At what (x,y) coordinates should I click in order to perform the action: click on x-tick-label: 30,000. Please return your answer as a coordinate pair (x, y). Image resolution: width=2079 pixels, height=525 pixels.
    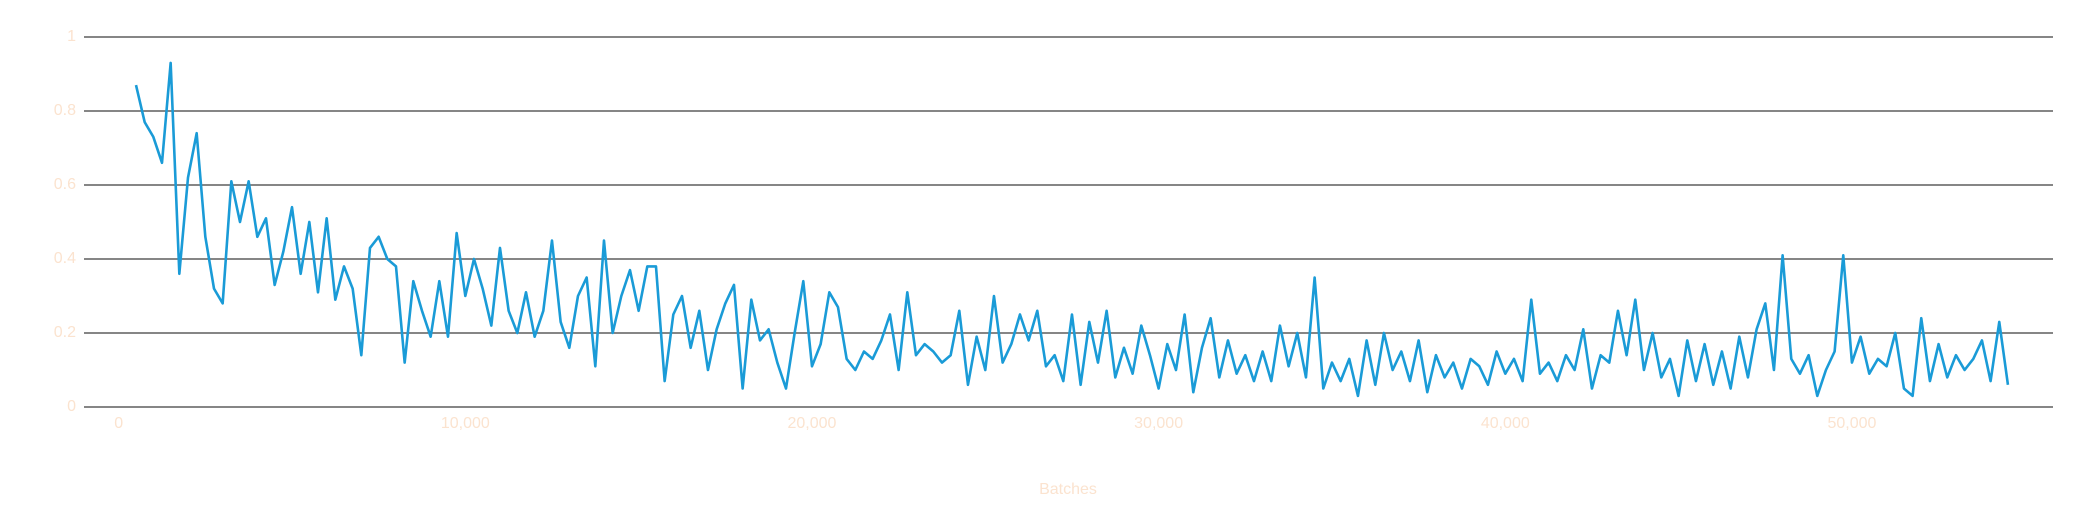
    Looking at the image, I should click on (1158, 423).